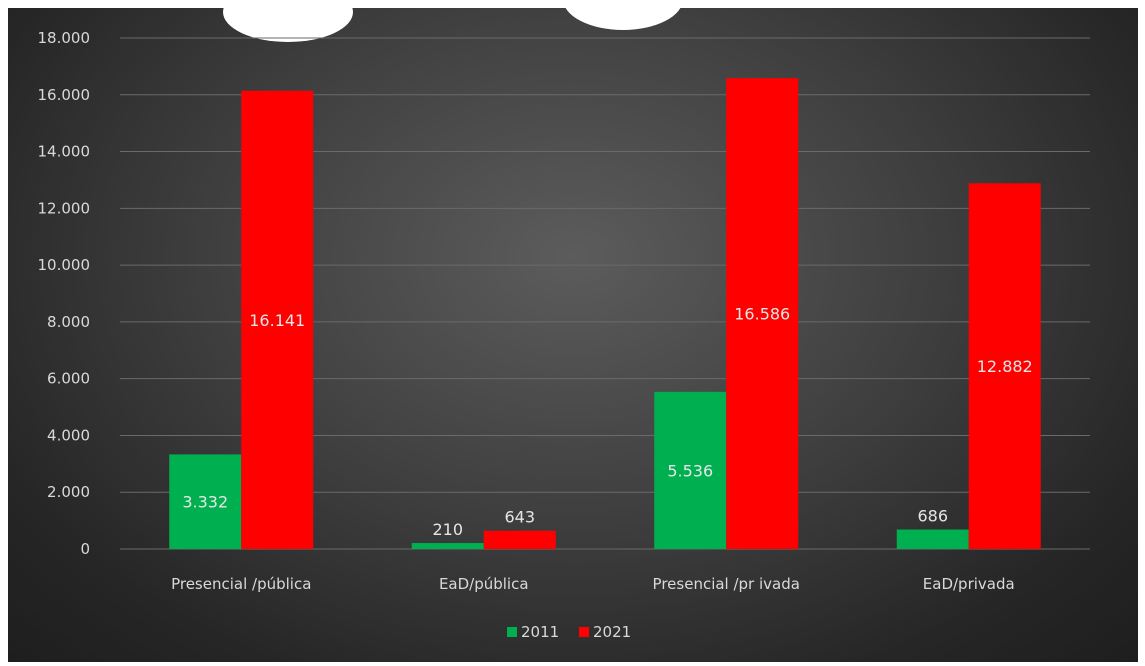 This screenshot has height=666, width=1145. What do you see at coordinates (932, 516) in the screenshot?
I see `data-label-2011: 686` at bounding box center [932, 516].